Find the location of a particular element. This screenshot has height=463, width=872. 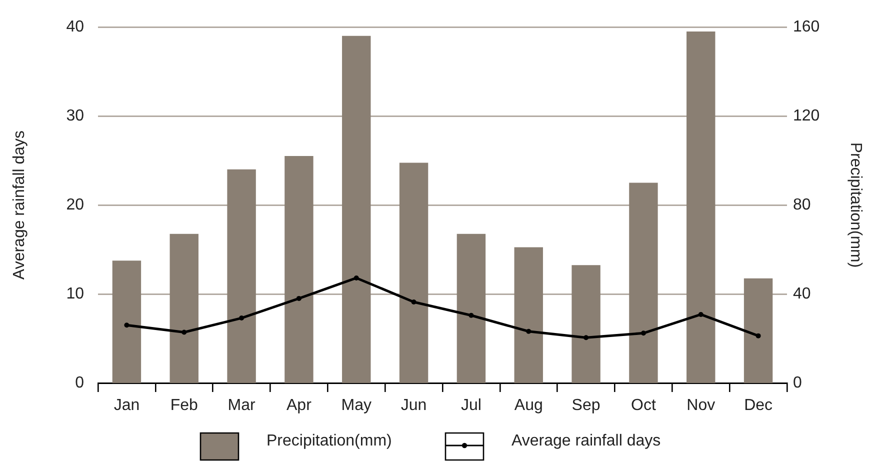

y2-tick-label: 0 is located at coordinates (797, 383).